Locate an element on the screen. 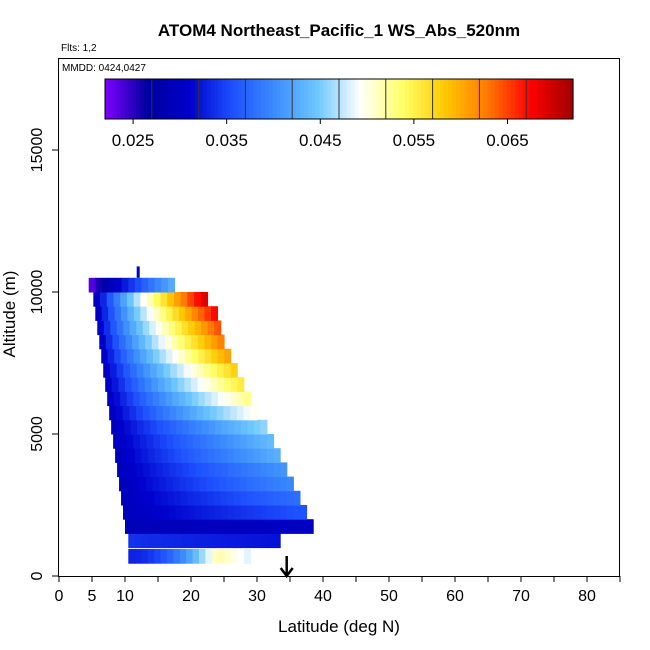  data-spike is located at coordinates (138, 272).